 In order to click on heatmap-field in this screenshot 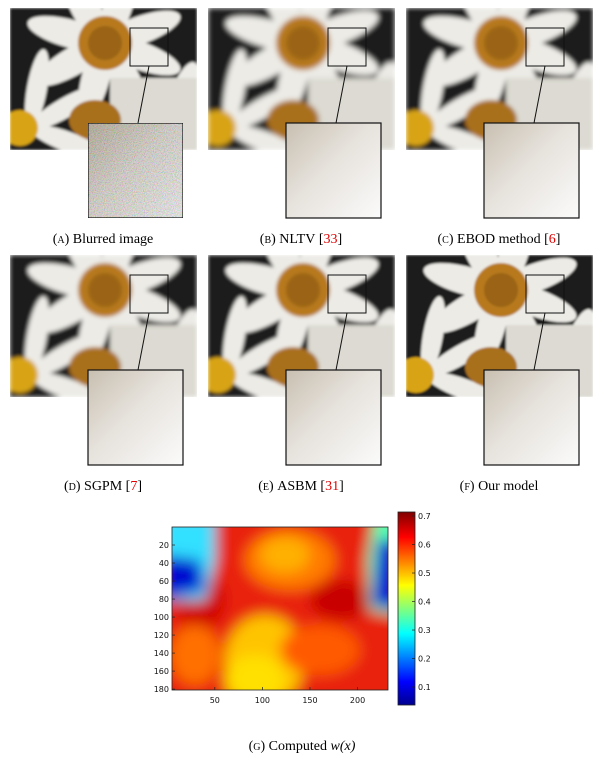, I will do `click(280, 608)`.